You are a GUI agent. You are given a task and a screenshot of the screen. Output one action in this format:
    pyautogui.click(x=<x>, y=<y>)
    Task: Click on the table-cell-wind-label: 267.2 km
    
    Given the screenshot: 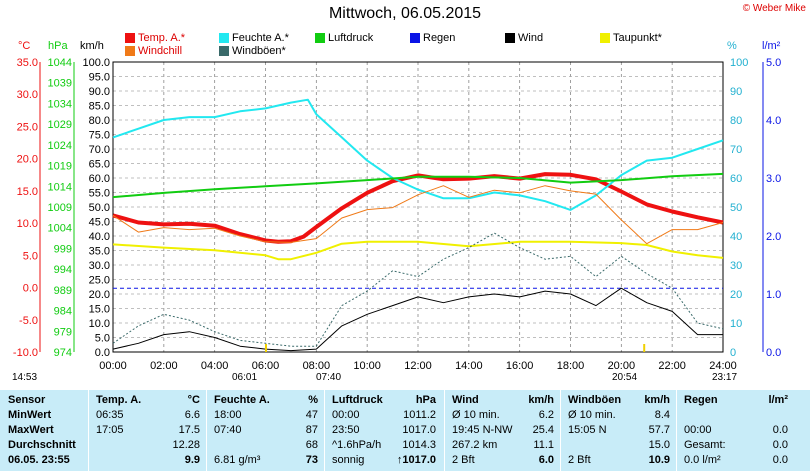 What is the action you would take?
    pyautogui.click(x=475, y=445)
    